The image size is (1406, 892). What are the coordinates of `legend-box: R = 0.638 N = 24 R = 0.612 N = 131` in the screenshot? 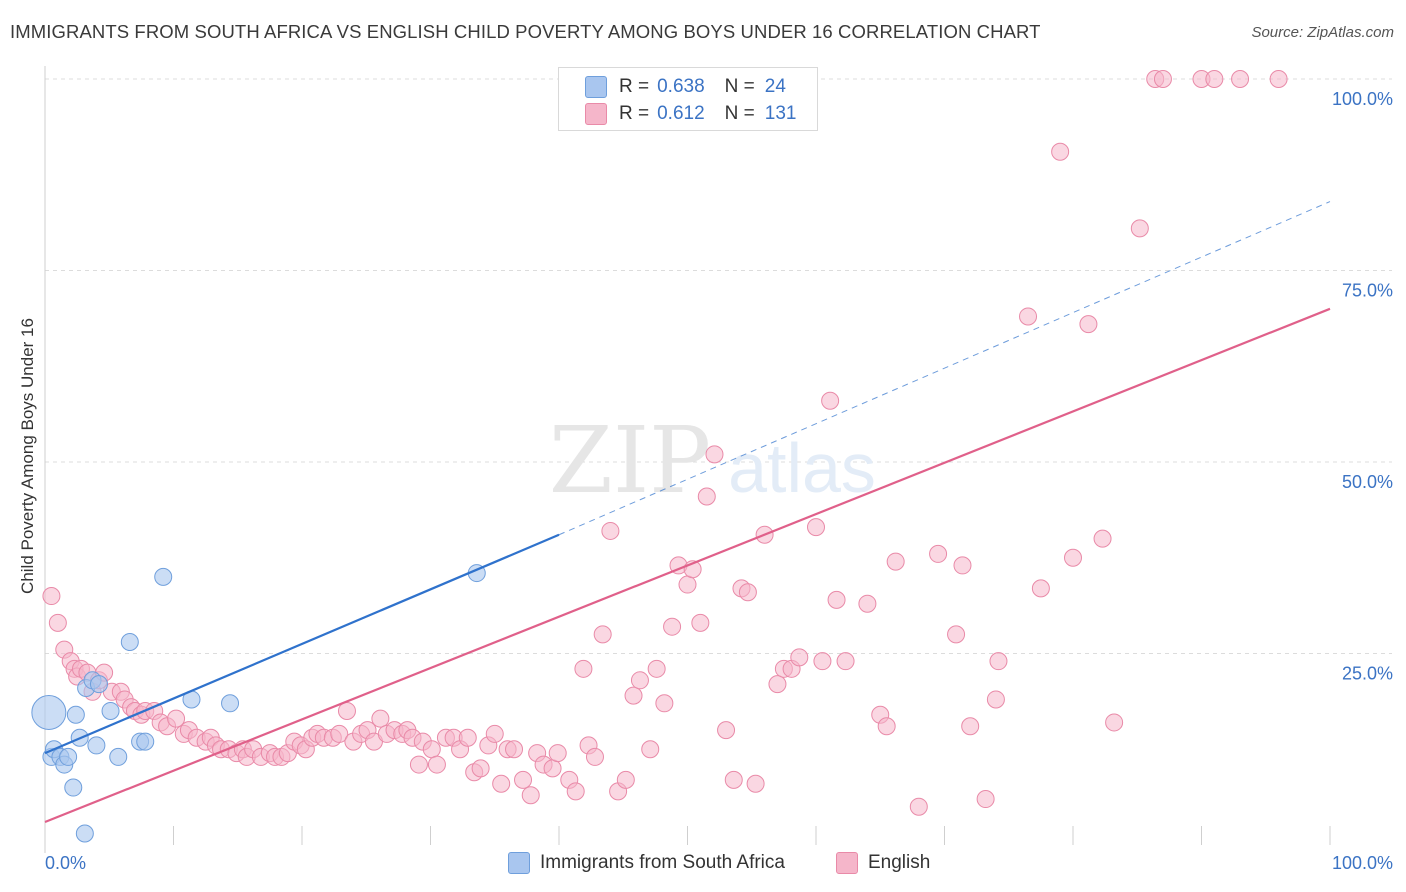 It's located at (688, 99).